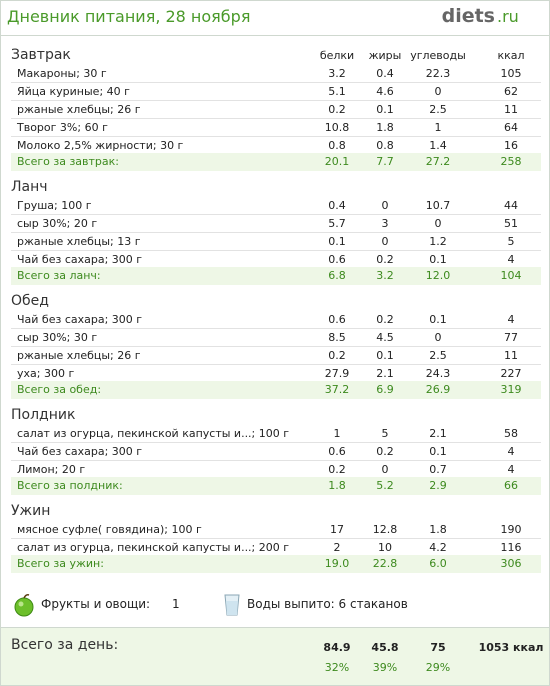 This screenshot has height=686, width=550. I want to click on food-value: 24.3, so click(438, 373).